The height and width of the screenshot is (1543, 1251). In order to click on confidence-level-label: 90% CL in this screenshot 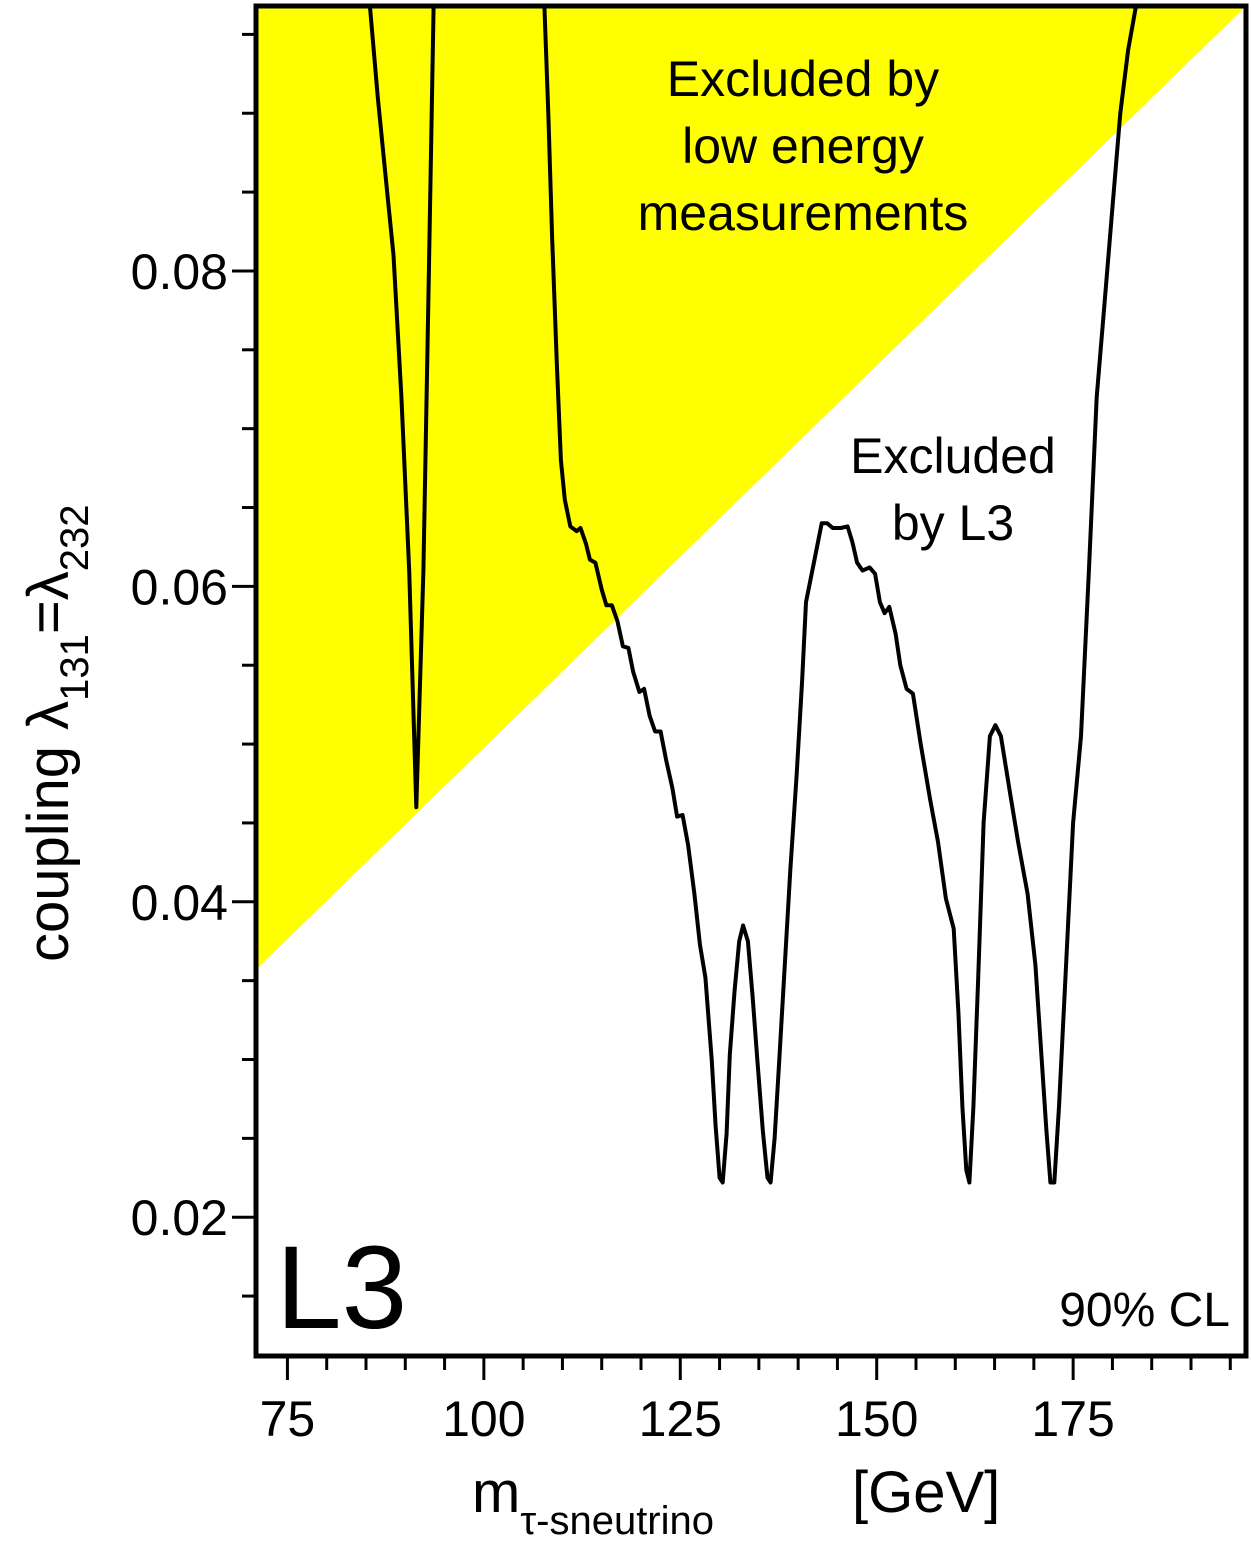, I will do `click(1144, 1310)`.